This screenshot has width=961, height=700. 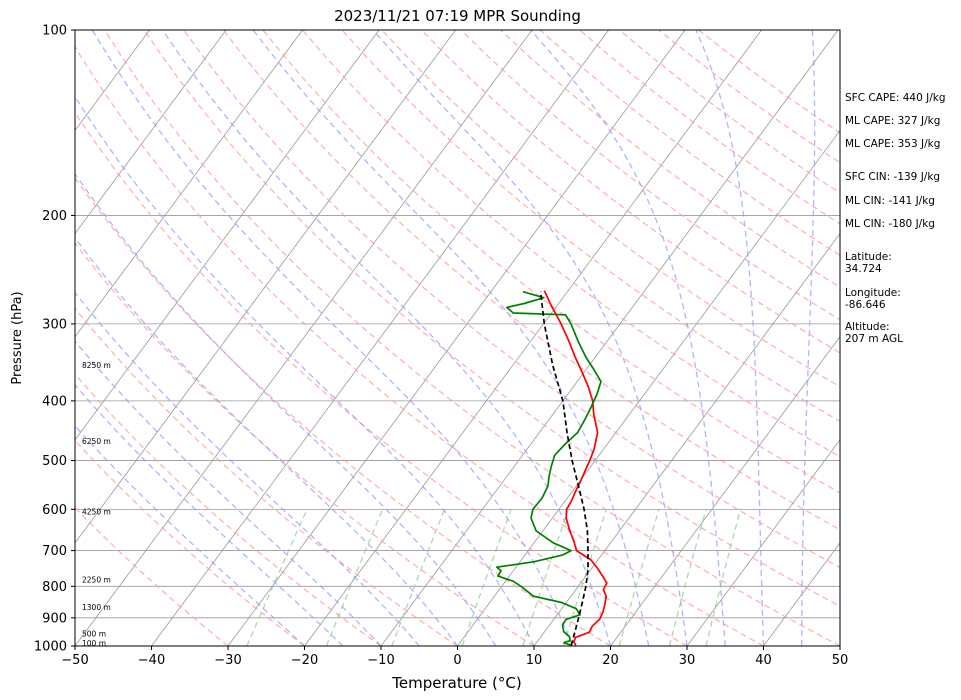 I want to click on info-latitude: Latitude: 34.724, so click(x=868, y=263).